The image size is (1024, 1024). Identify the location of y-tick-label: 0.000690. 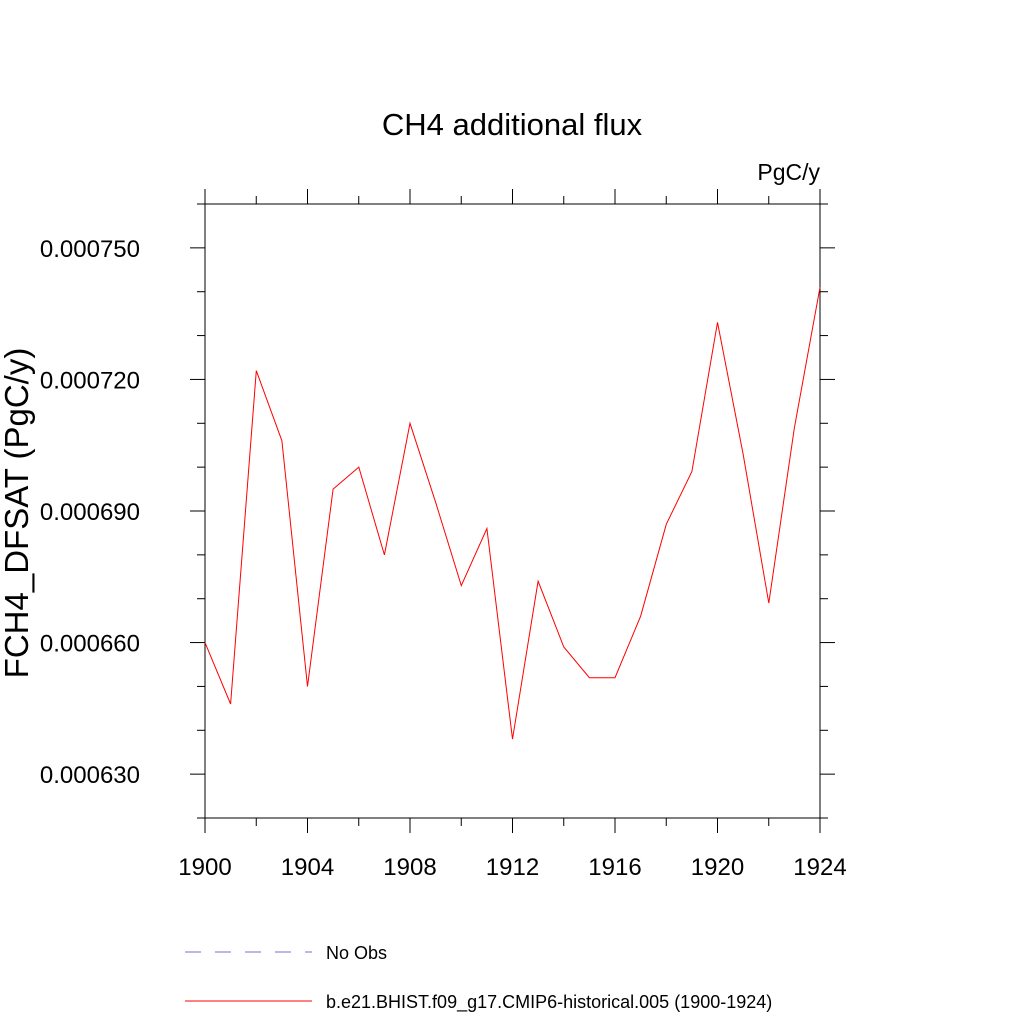
(90, 512).